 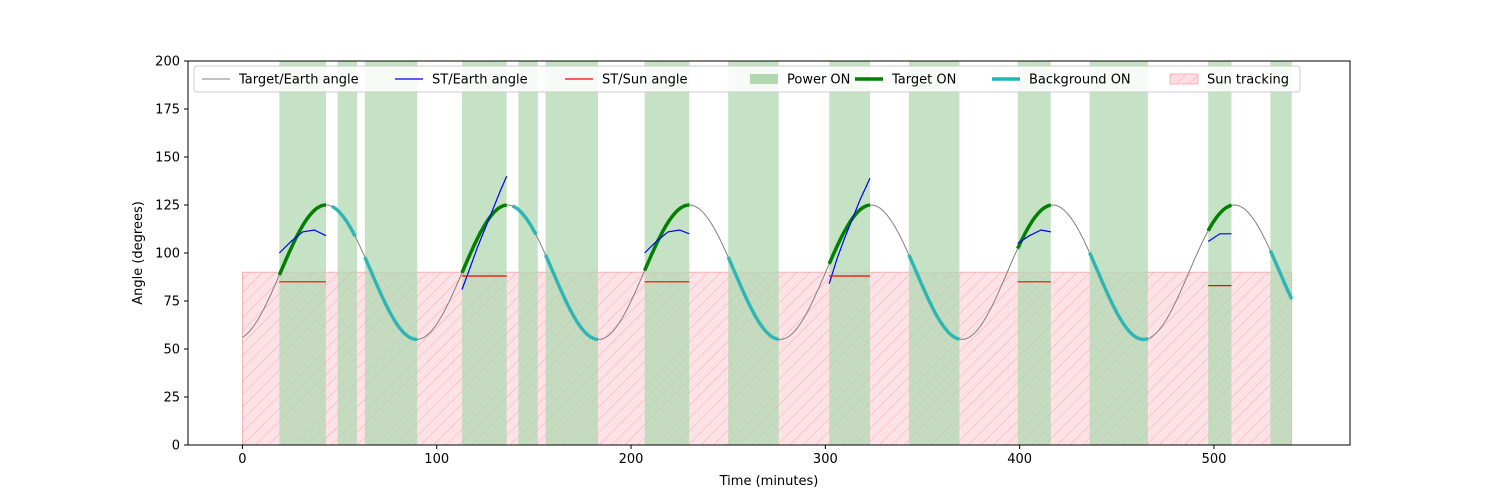 I want to click on x-tick-label: 300, so click(x=825, y=459).